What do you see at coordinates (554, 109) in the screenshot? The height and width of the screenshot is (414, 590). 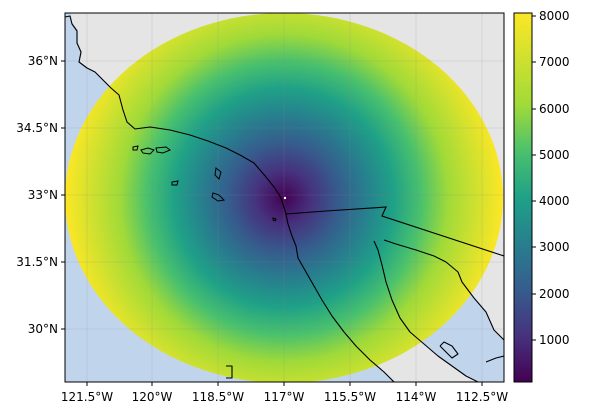 I see `colorbar-tick-label: 6000` at bounding box center [554, 109].